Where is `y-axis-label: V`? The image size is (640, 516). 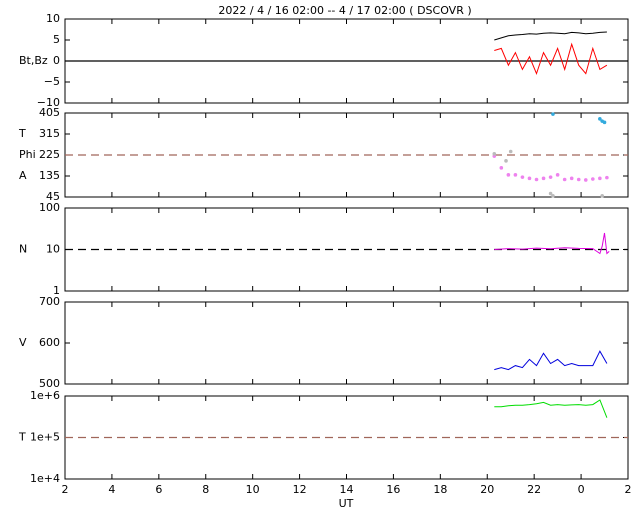
y-axis-label: V is located at coordinates (23, 342).